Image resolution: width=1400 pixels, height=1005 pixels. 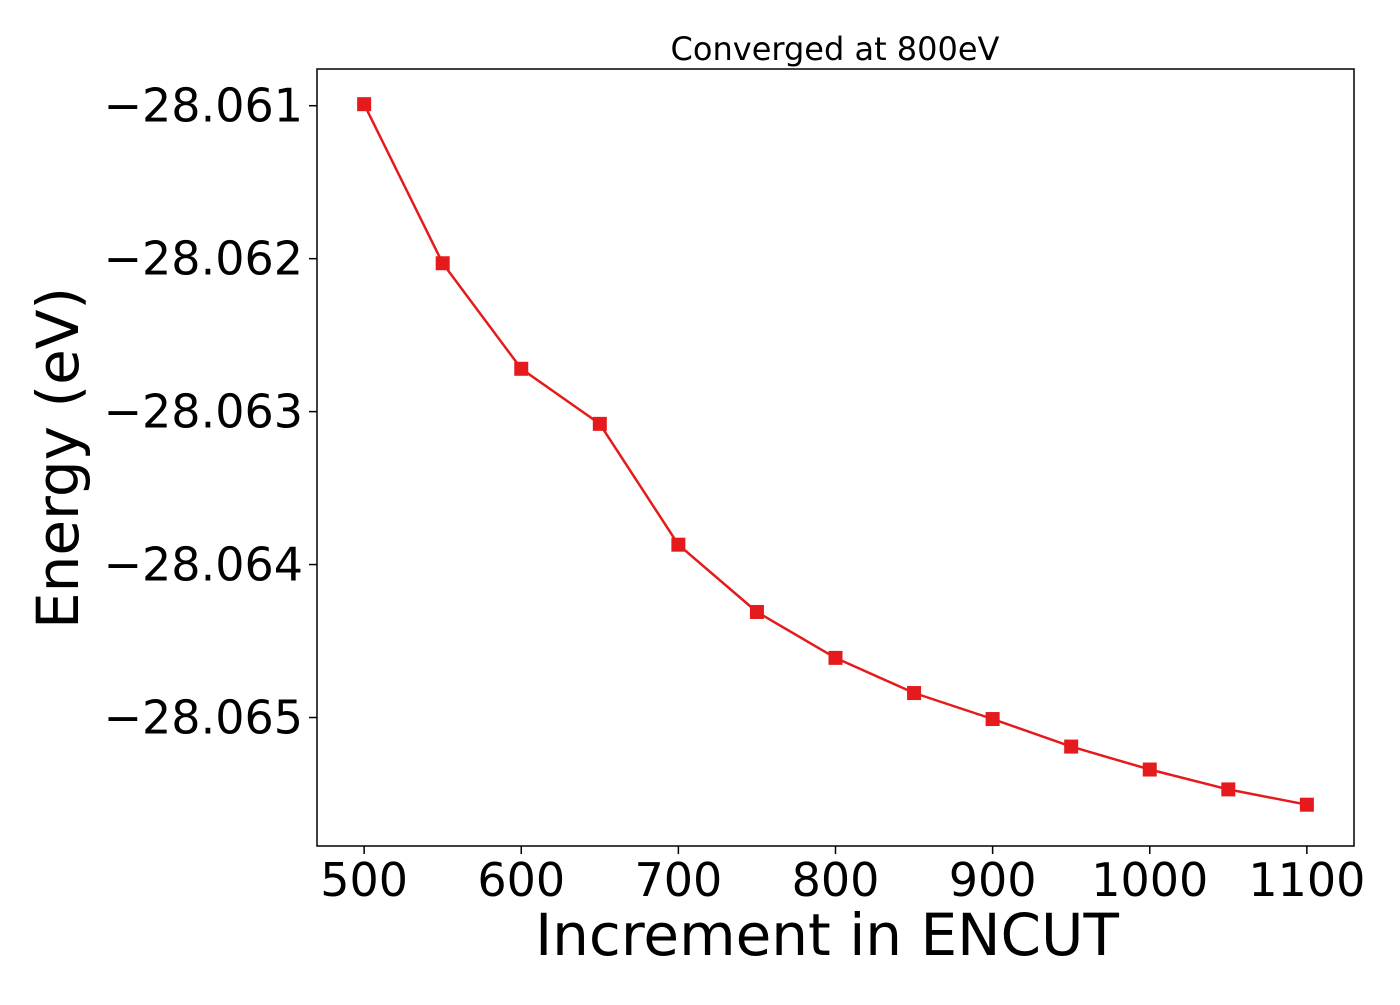 What do you see at coordinates (835, 49) in the screenshot?
I see `chart-title: Converged at 800eV` at bounding box center [835, 49].